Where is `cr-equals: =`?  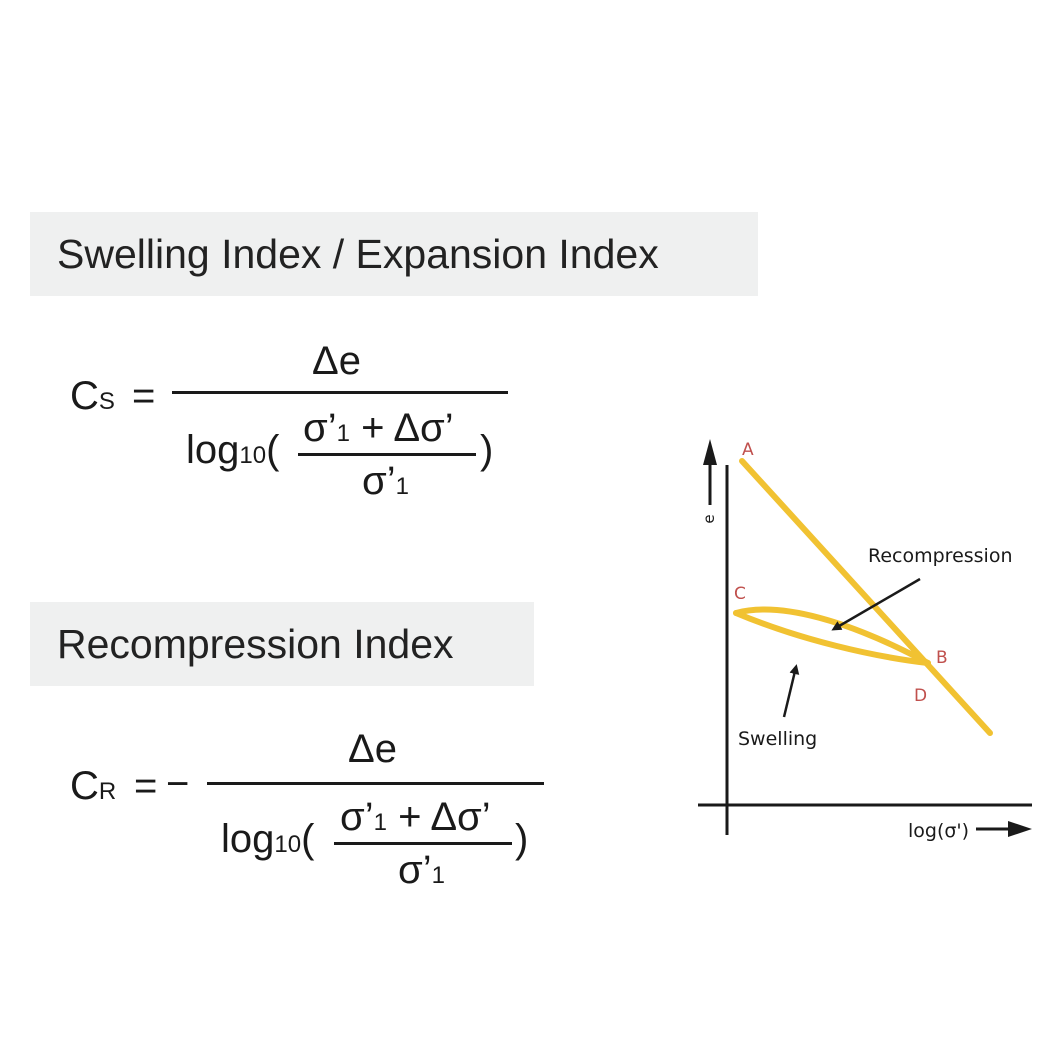
cr-equals: = is located at coordinates (146, 786).